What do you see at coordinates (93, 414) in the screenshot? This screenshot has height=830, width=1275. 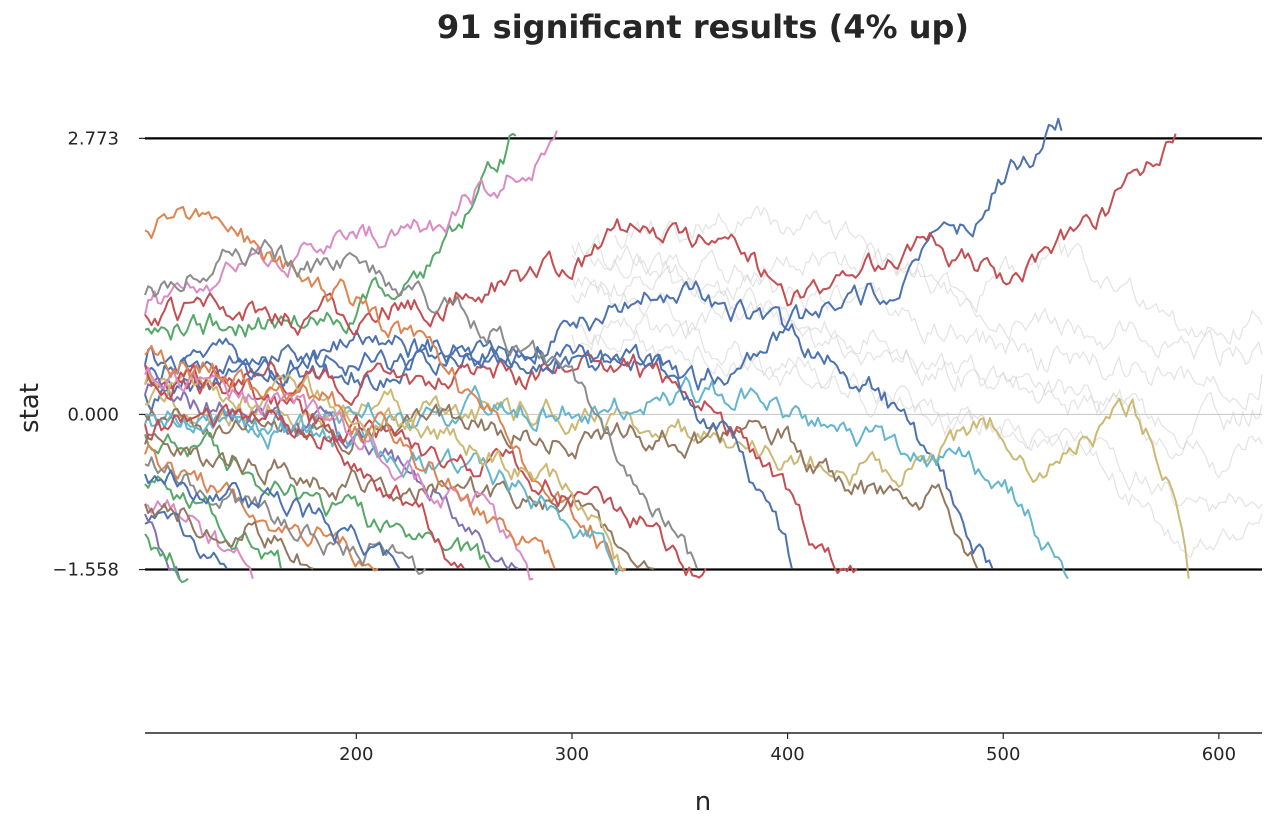 I see `y-tick-label: 0.000` at bounding box center [93, 414].